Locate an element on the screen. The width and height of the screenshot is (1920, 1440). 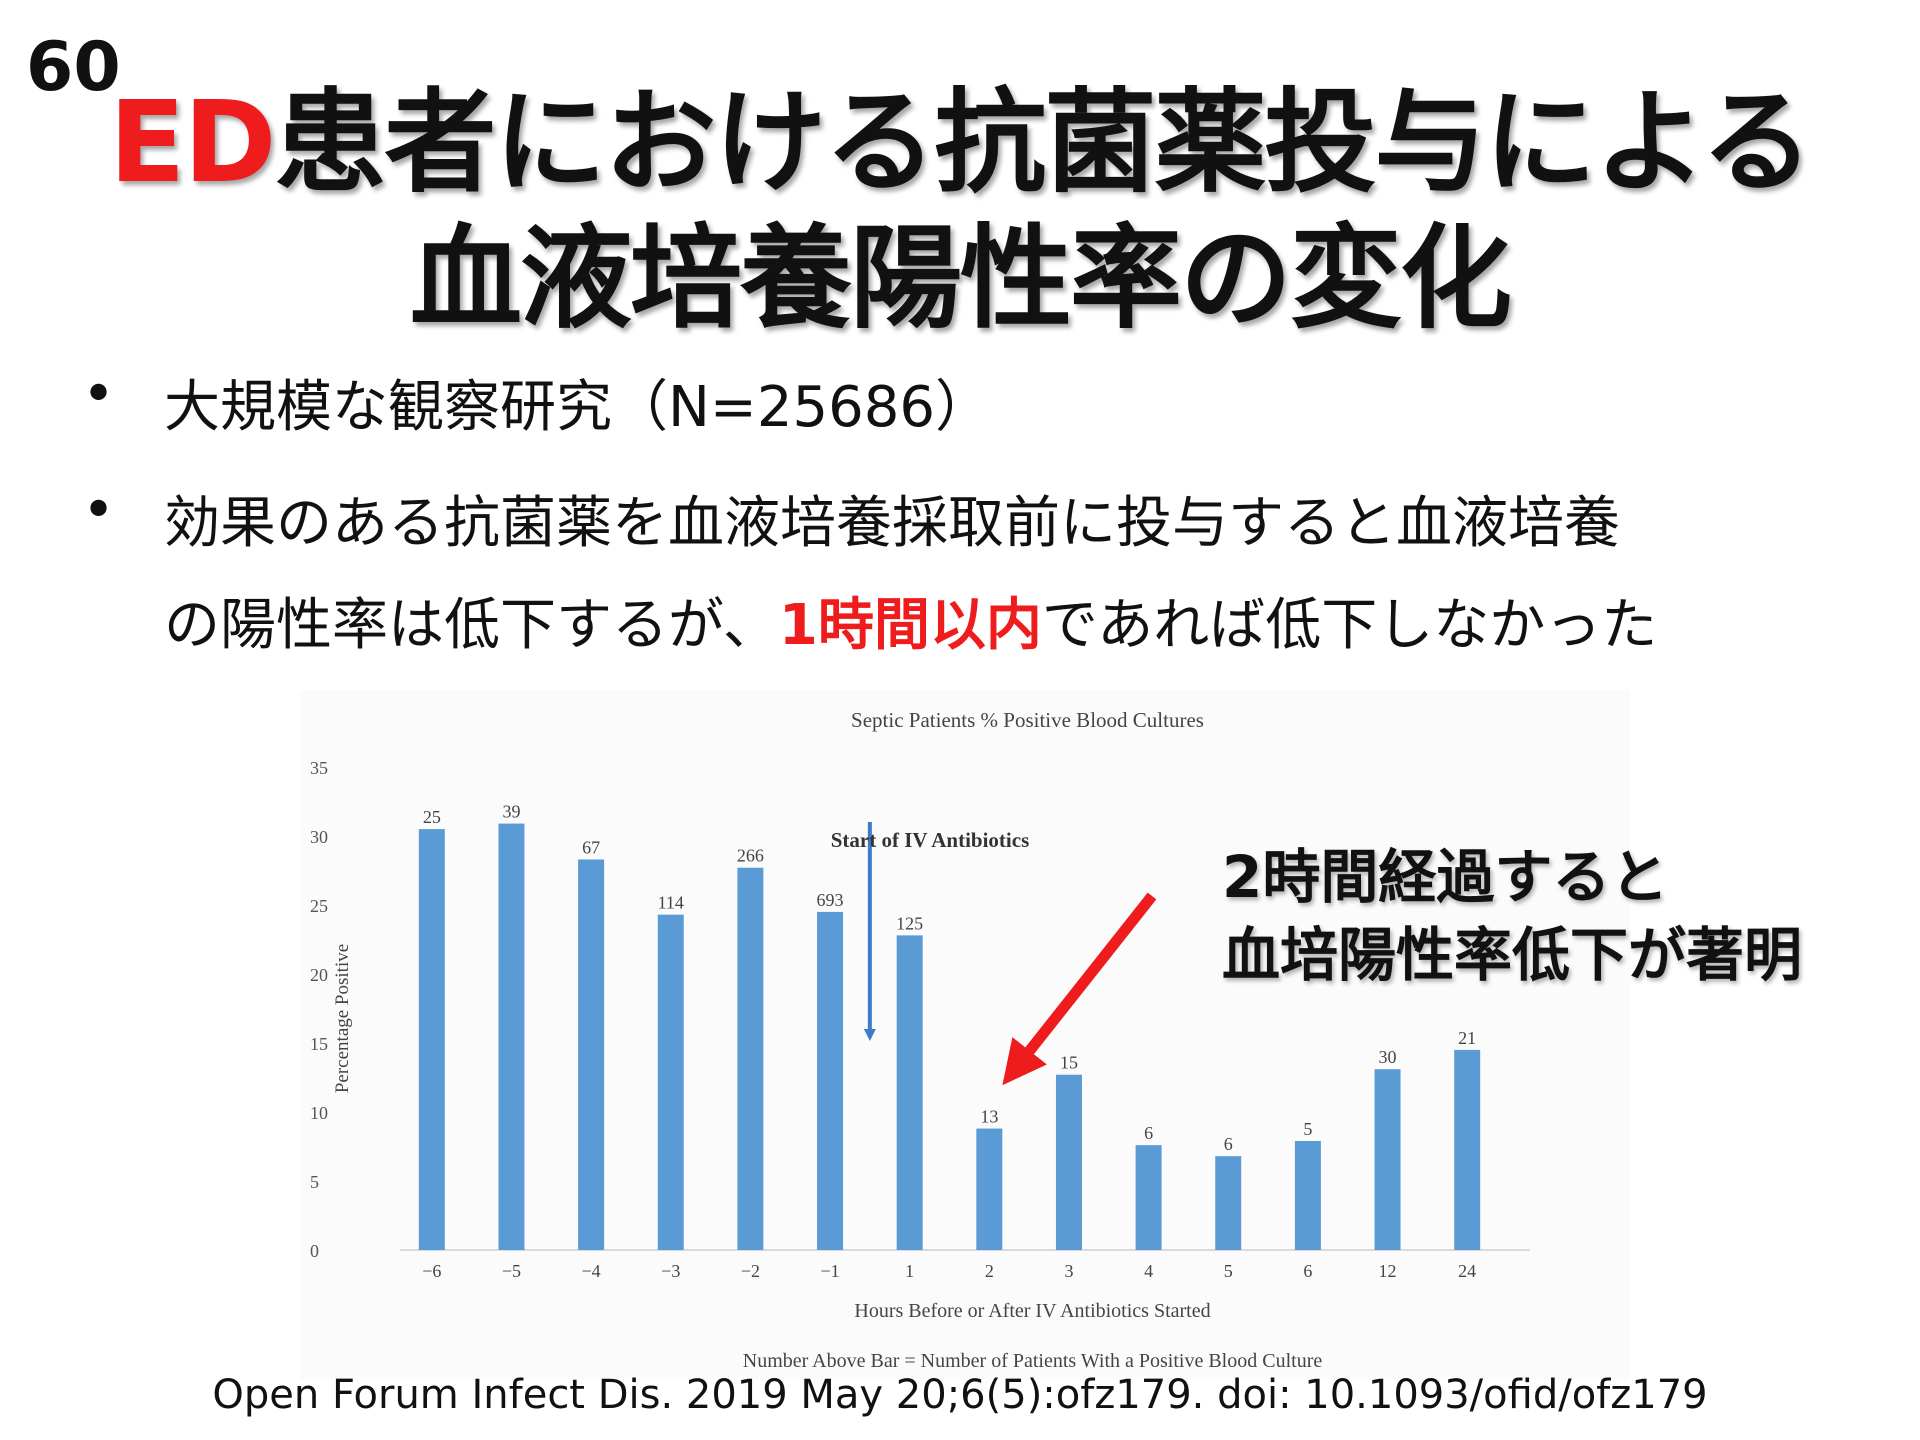
bar-data-label: 125 is located at coordinates (909, 923).